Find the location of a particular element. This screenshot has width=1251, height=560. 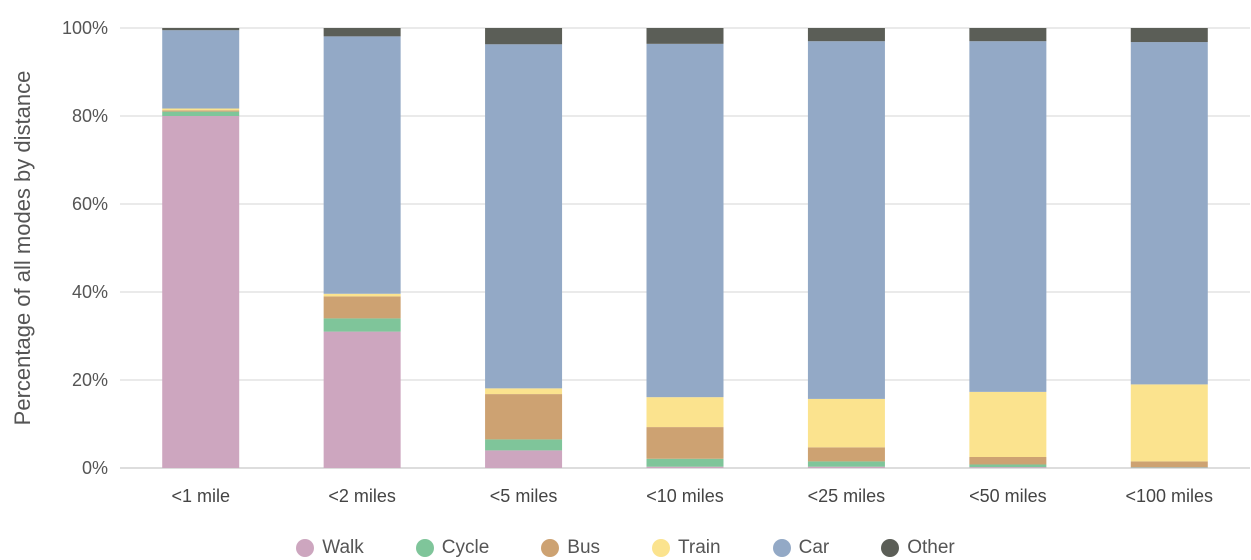

legend-label: Walk is located at coordinates (343, 547).